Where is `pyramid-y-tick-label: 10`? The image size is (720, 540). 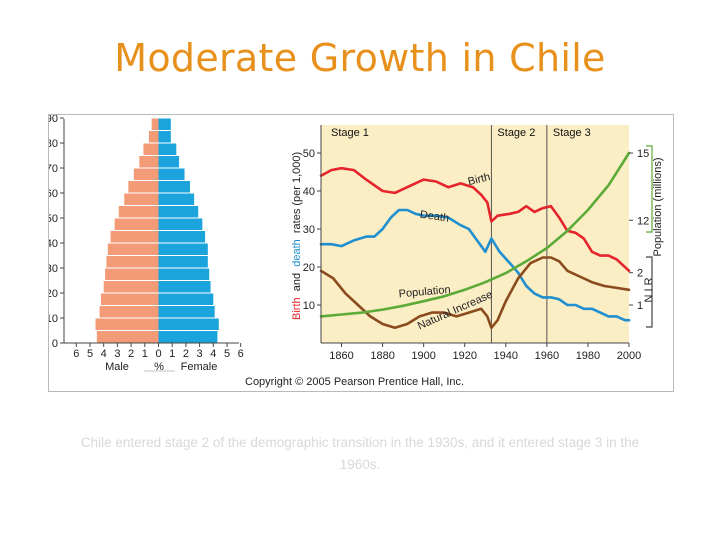
pyramid-y-tick-label: 10 is located at coordinates (53, 319).